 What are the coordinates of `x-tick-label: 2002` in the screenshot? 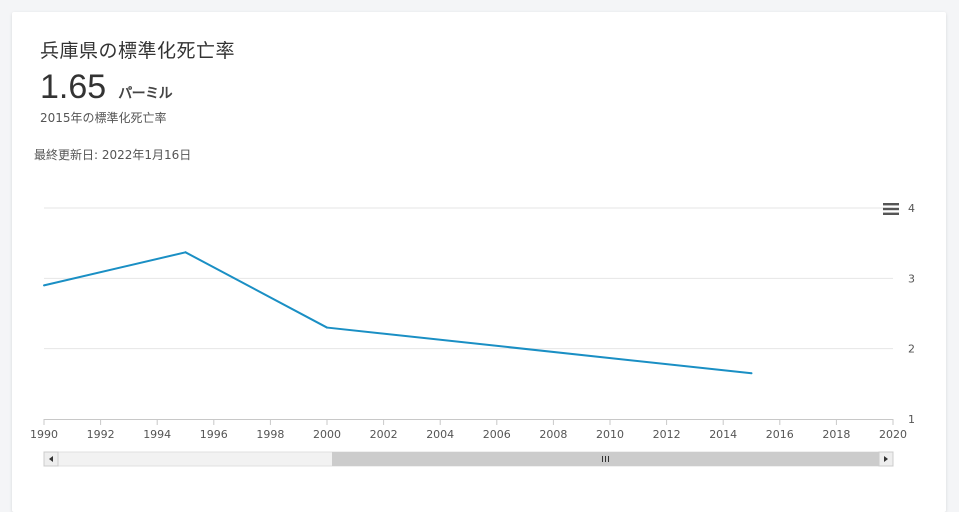 It's located at (384, 434).